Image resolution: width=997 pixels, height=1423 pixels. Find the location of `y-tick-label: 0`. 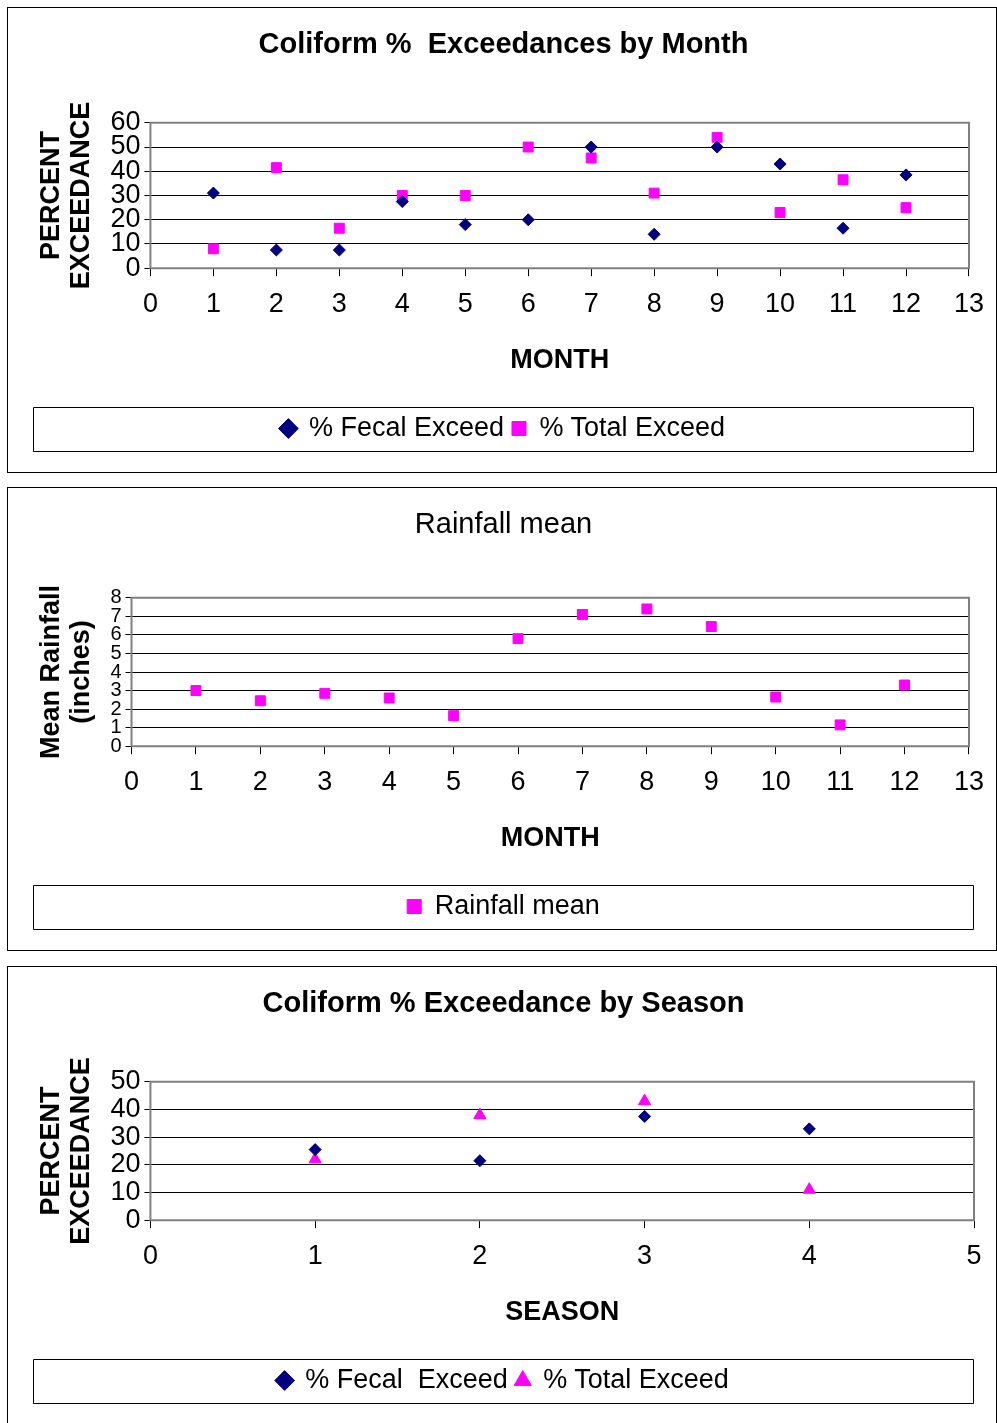

y-tick-label: 0 is located at coordinates (133, 1218).